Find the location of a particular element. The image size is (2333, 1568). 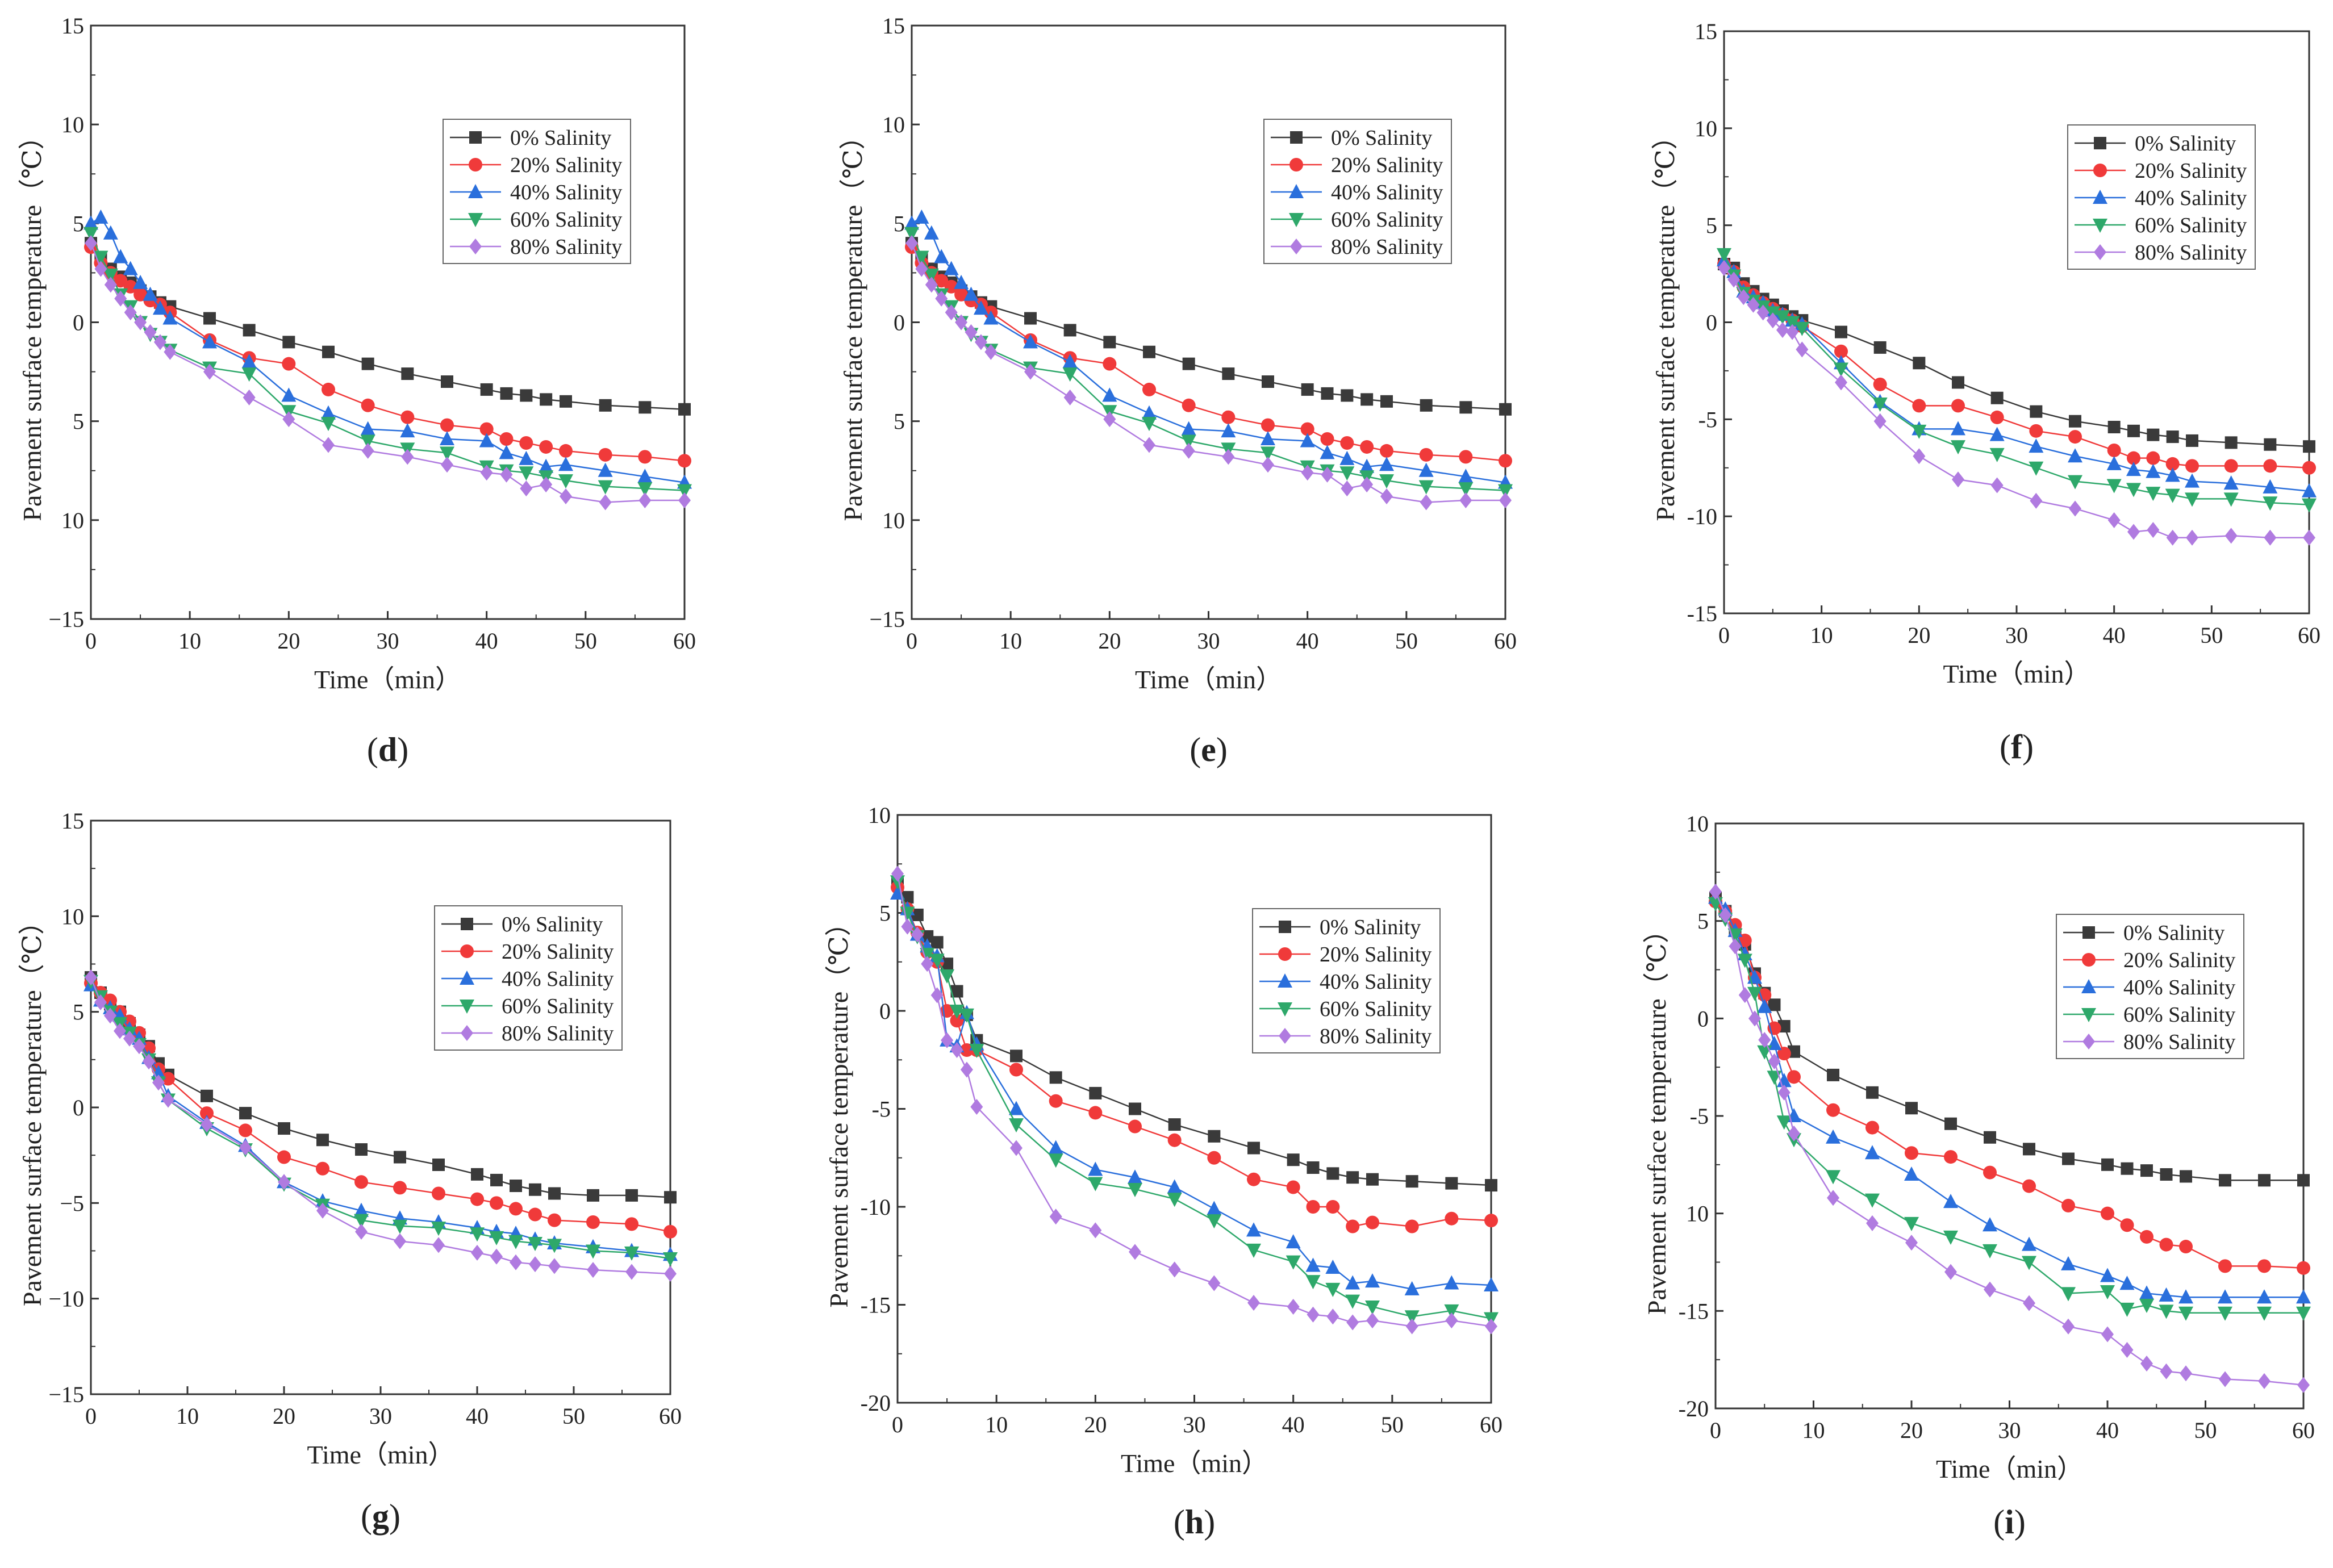

y-tick-label: -10 is located at coordinates (1702, 516).